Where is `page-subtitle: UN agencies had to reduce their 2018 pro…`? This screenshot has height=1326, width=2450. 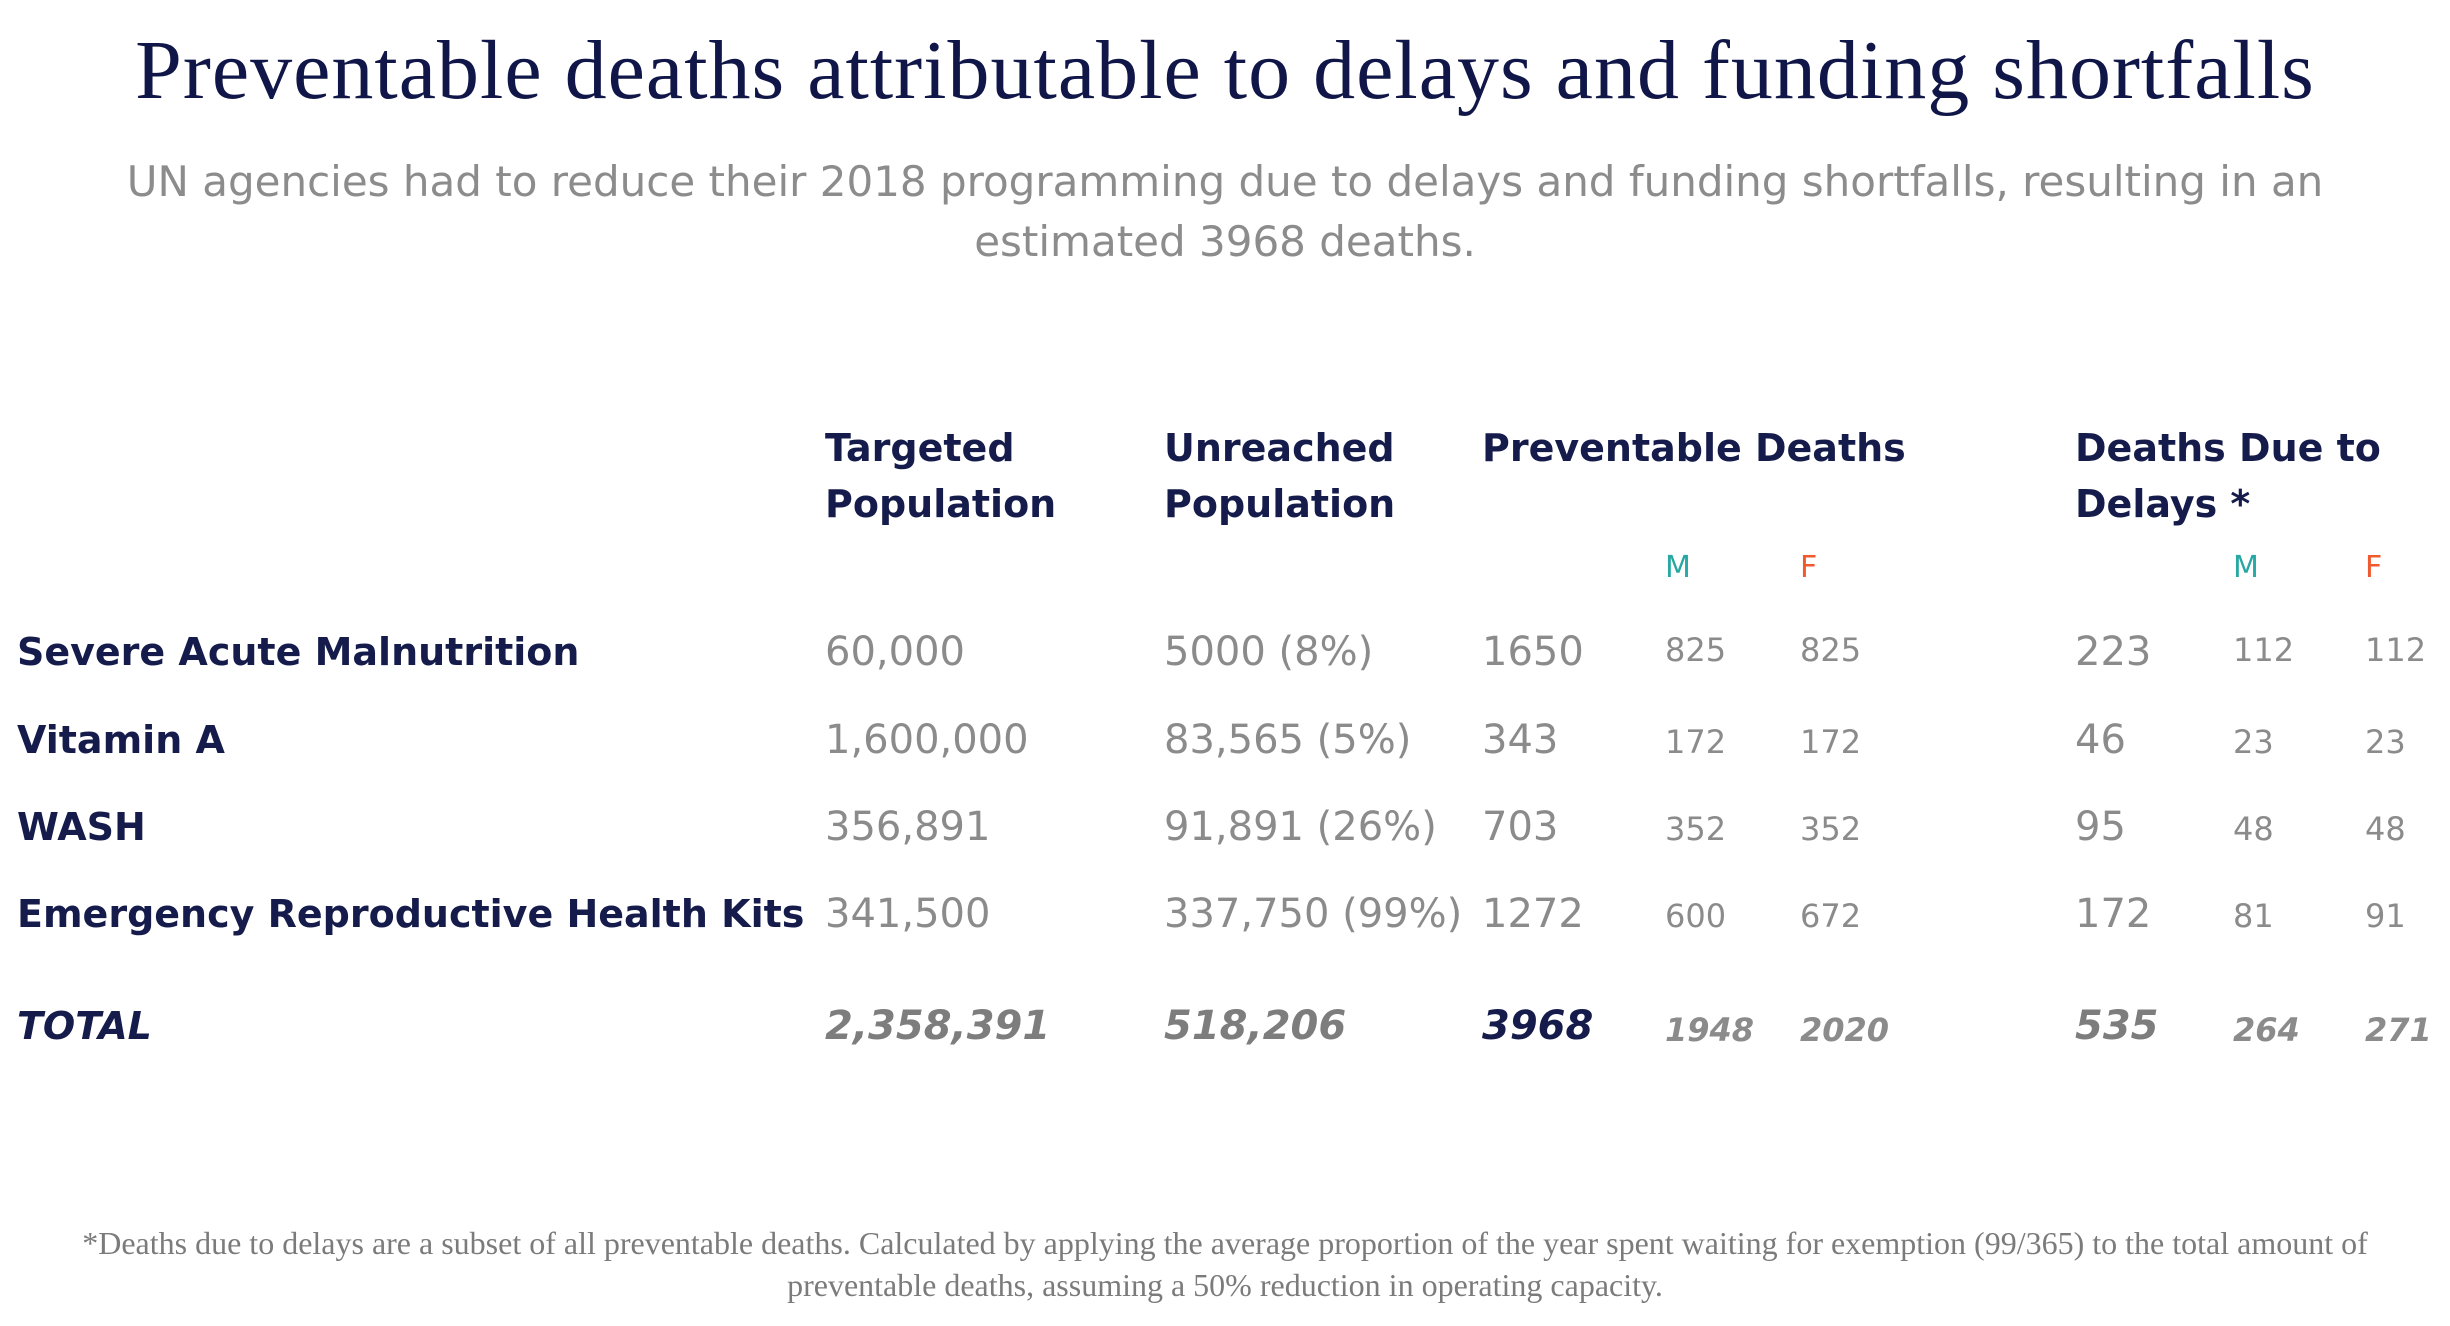
page-subtitle: UN agencies had to reduce their 2018 pro… is located at coordinates (1225, 211).